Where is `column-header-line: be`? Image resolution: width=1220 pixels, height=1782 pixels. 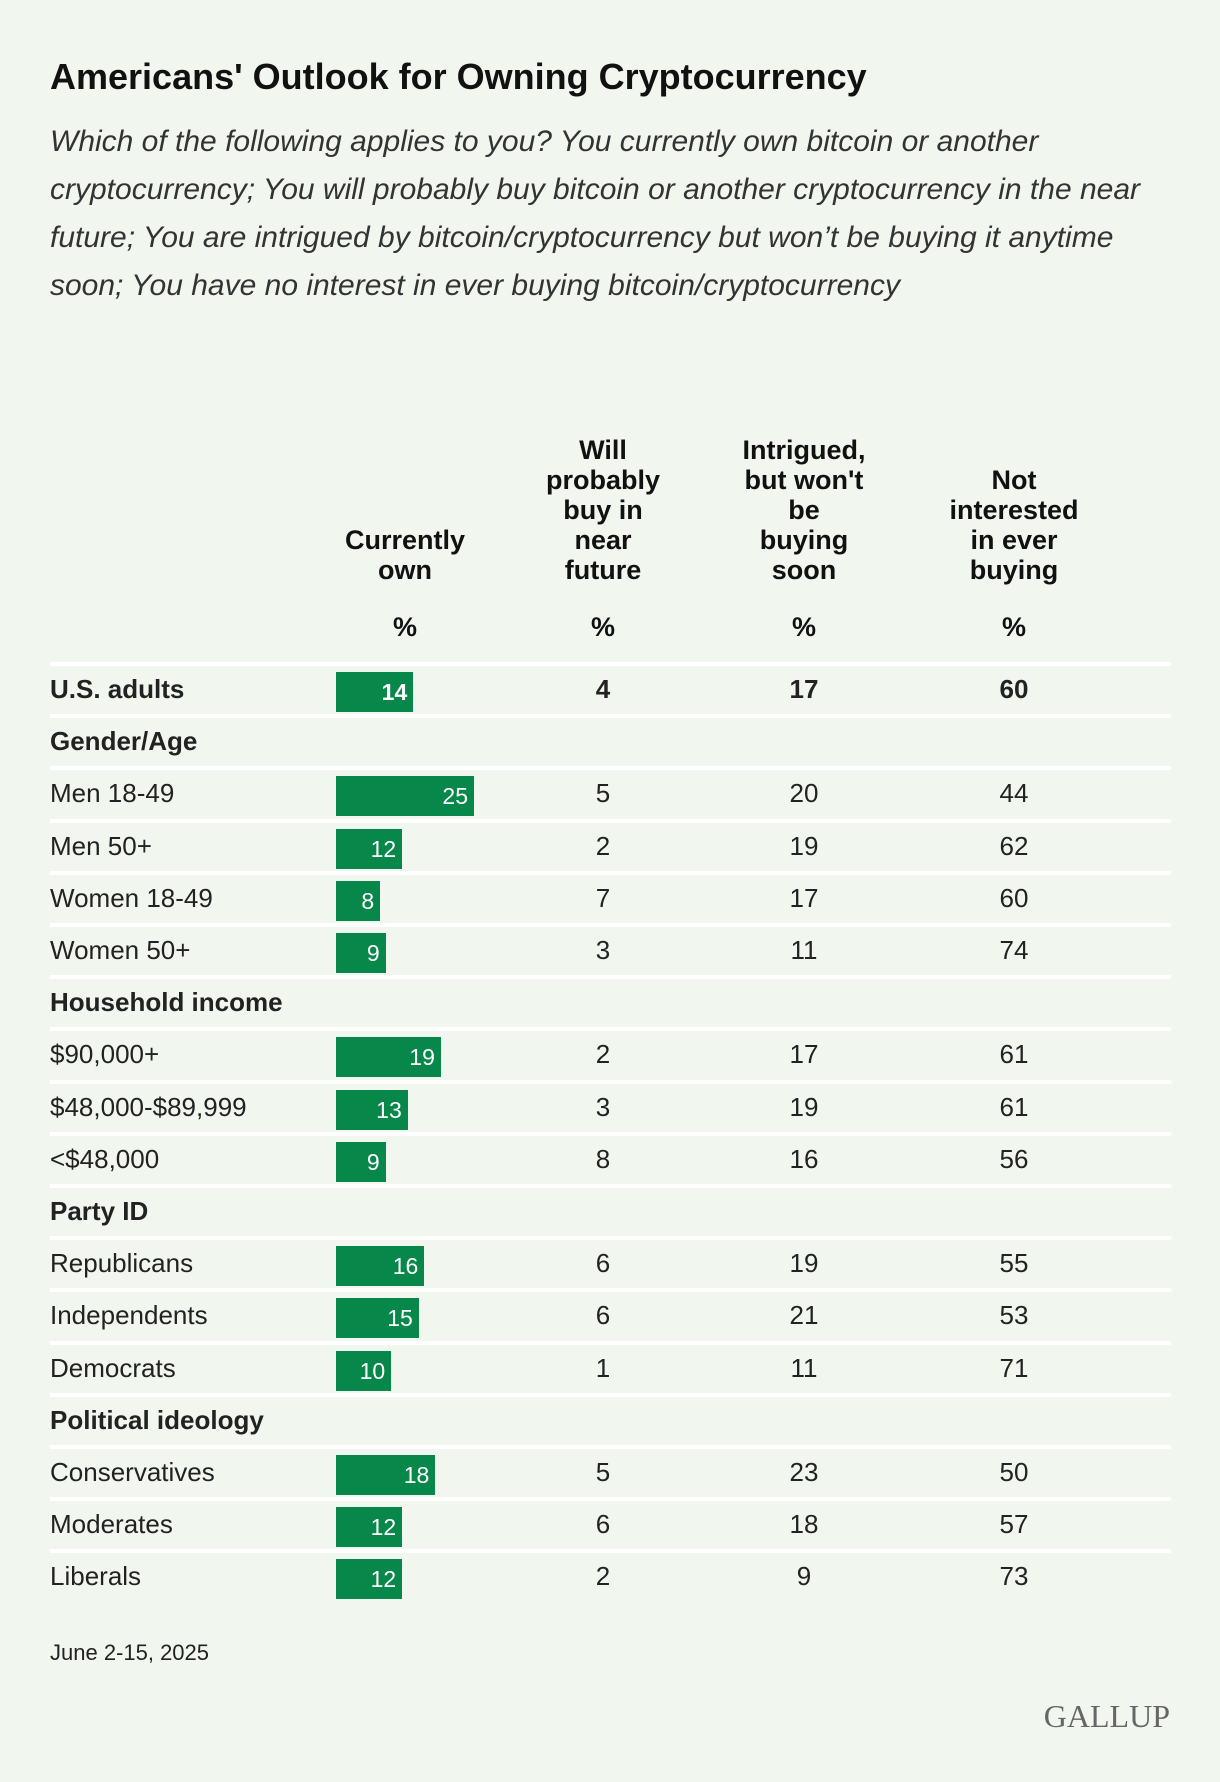
column-header-line: be is located at coordinates (804, 510).